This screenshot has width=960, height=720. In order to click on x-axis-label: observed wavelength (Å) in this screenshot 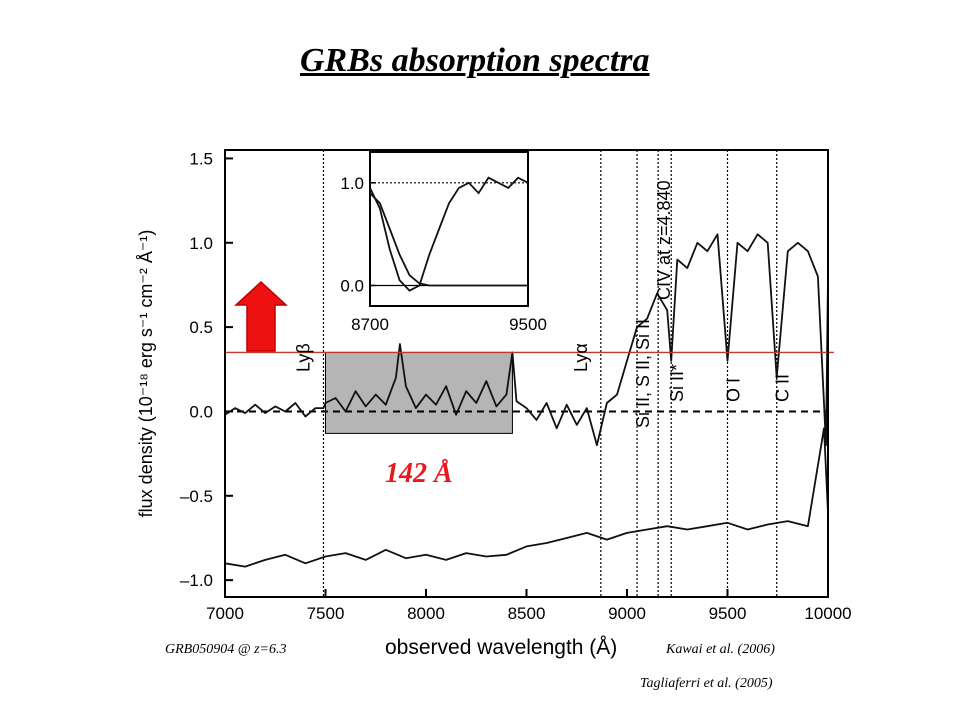, I will do `click(501, 647)`.